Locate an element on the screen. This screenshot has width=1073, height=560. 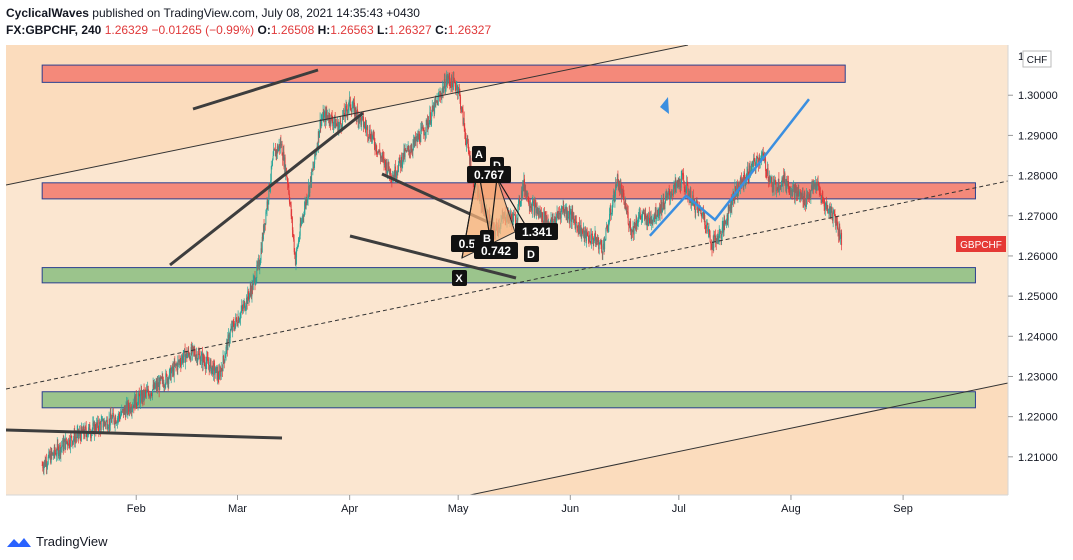
label-d: D is located at coordinates (531, 255).